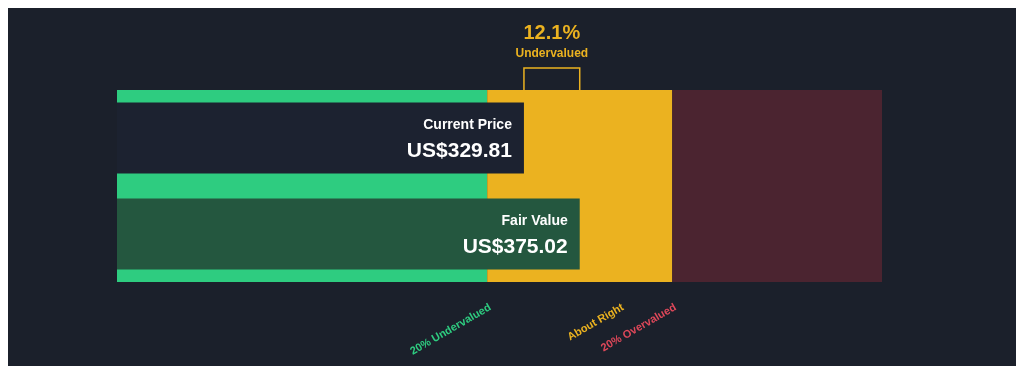  Describe the element at coordinates (552, 32) in the screenshot. I see `text: 12.1%` at that location.